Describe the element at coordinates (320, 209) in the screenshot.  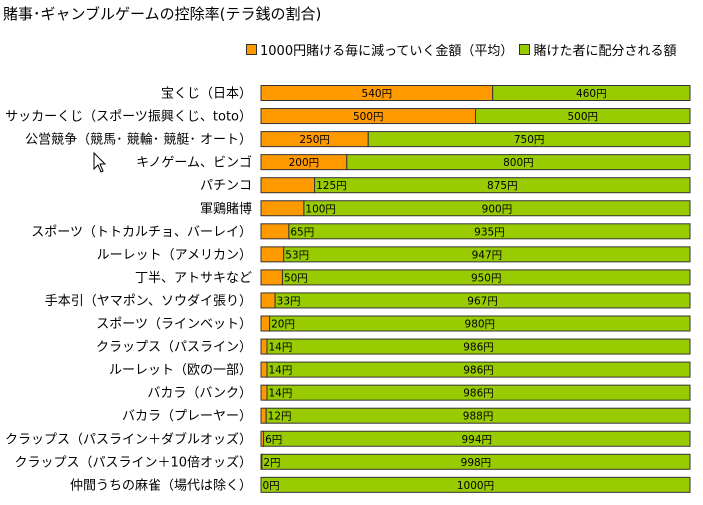
I see `data-label-lost: 100円` at that location.